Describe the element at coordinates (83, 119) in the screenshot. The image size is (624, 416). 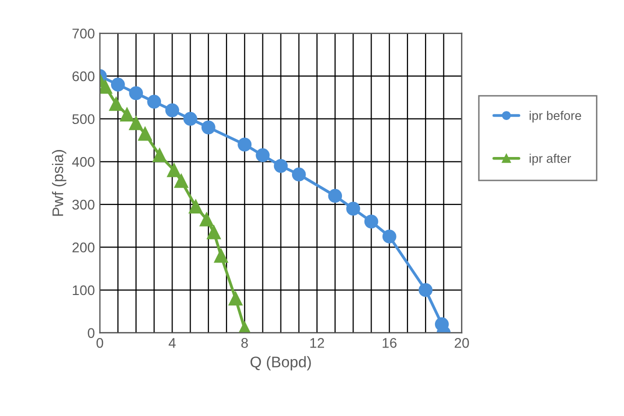
I see `y-tick-label: 500` at that location.